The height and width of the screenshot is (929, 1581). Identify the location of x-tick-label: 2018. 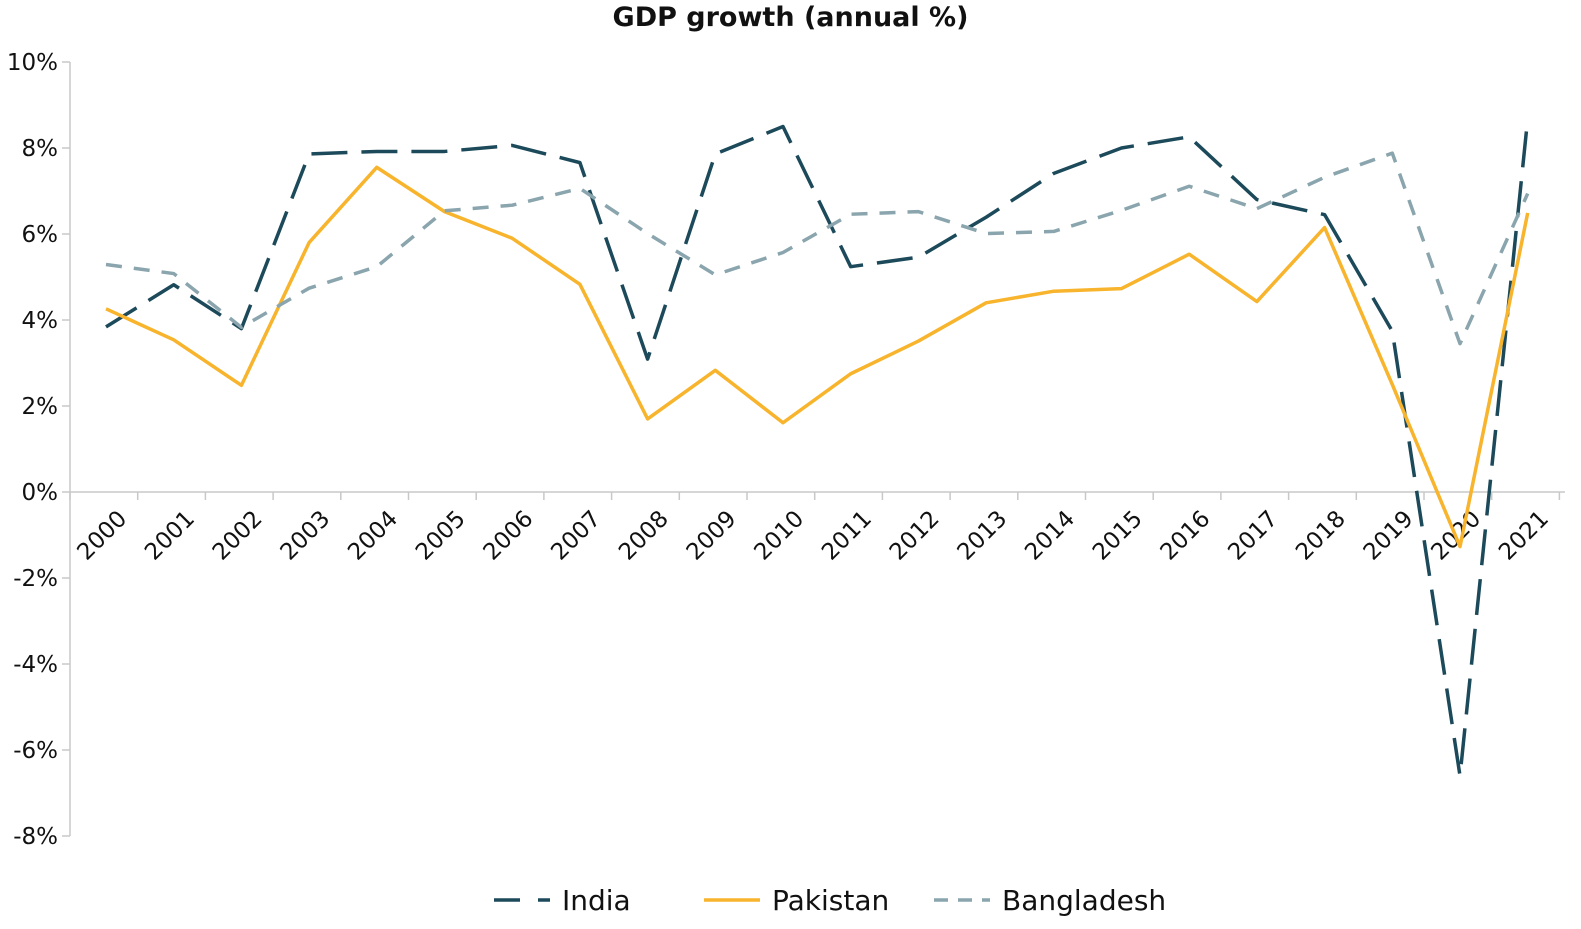
(1321, 536).